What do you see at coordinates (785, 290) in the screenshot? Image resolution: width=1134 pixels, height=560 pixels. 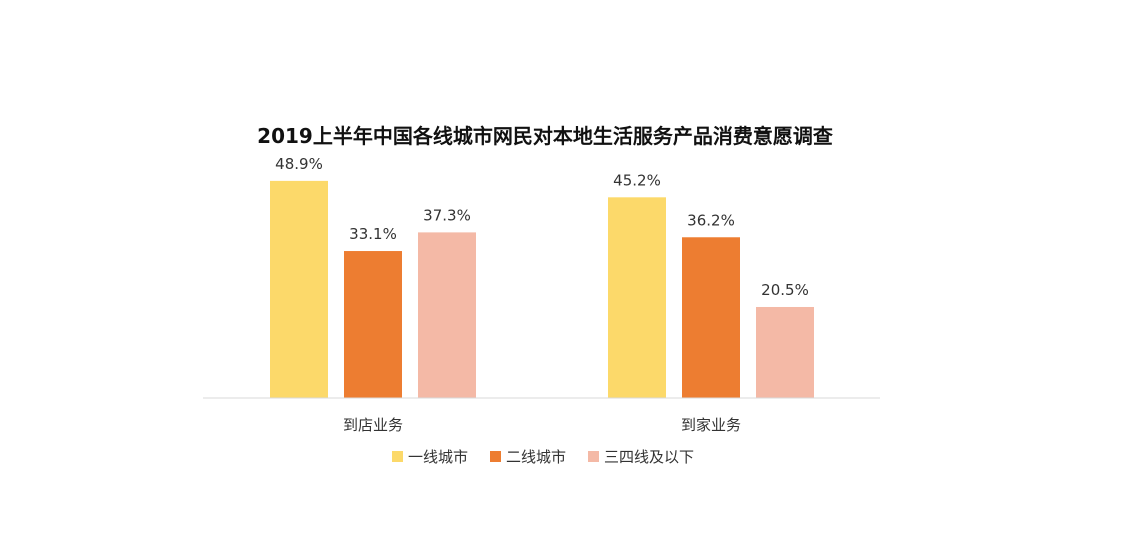 I see `data-label-2-3: 20.5%` at bounding box center [785, 290].